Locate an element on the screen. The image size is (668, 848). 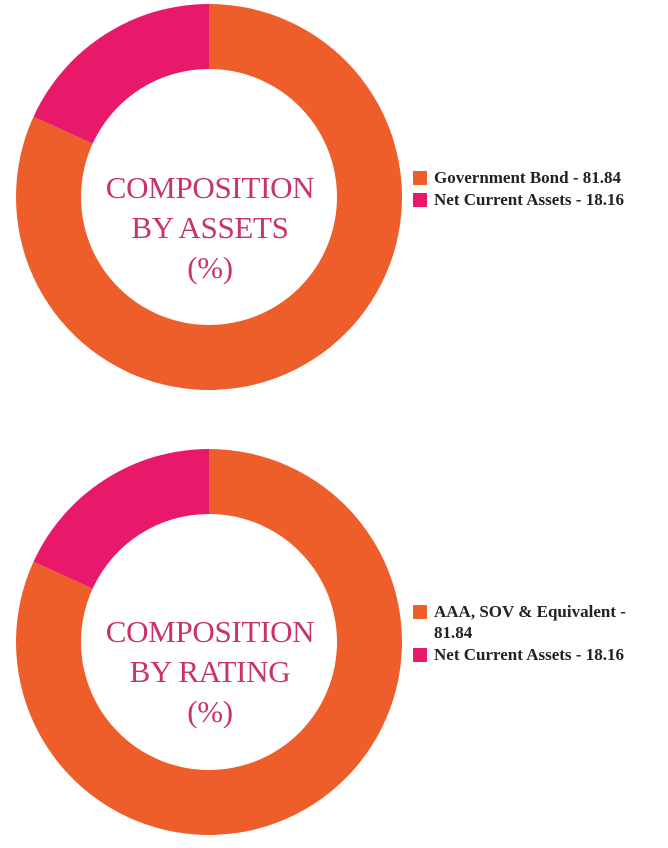
assets-title-line-3: (%) is located at coordinates (210, 267).